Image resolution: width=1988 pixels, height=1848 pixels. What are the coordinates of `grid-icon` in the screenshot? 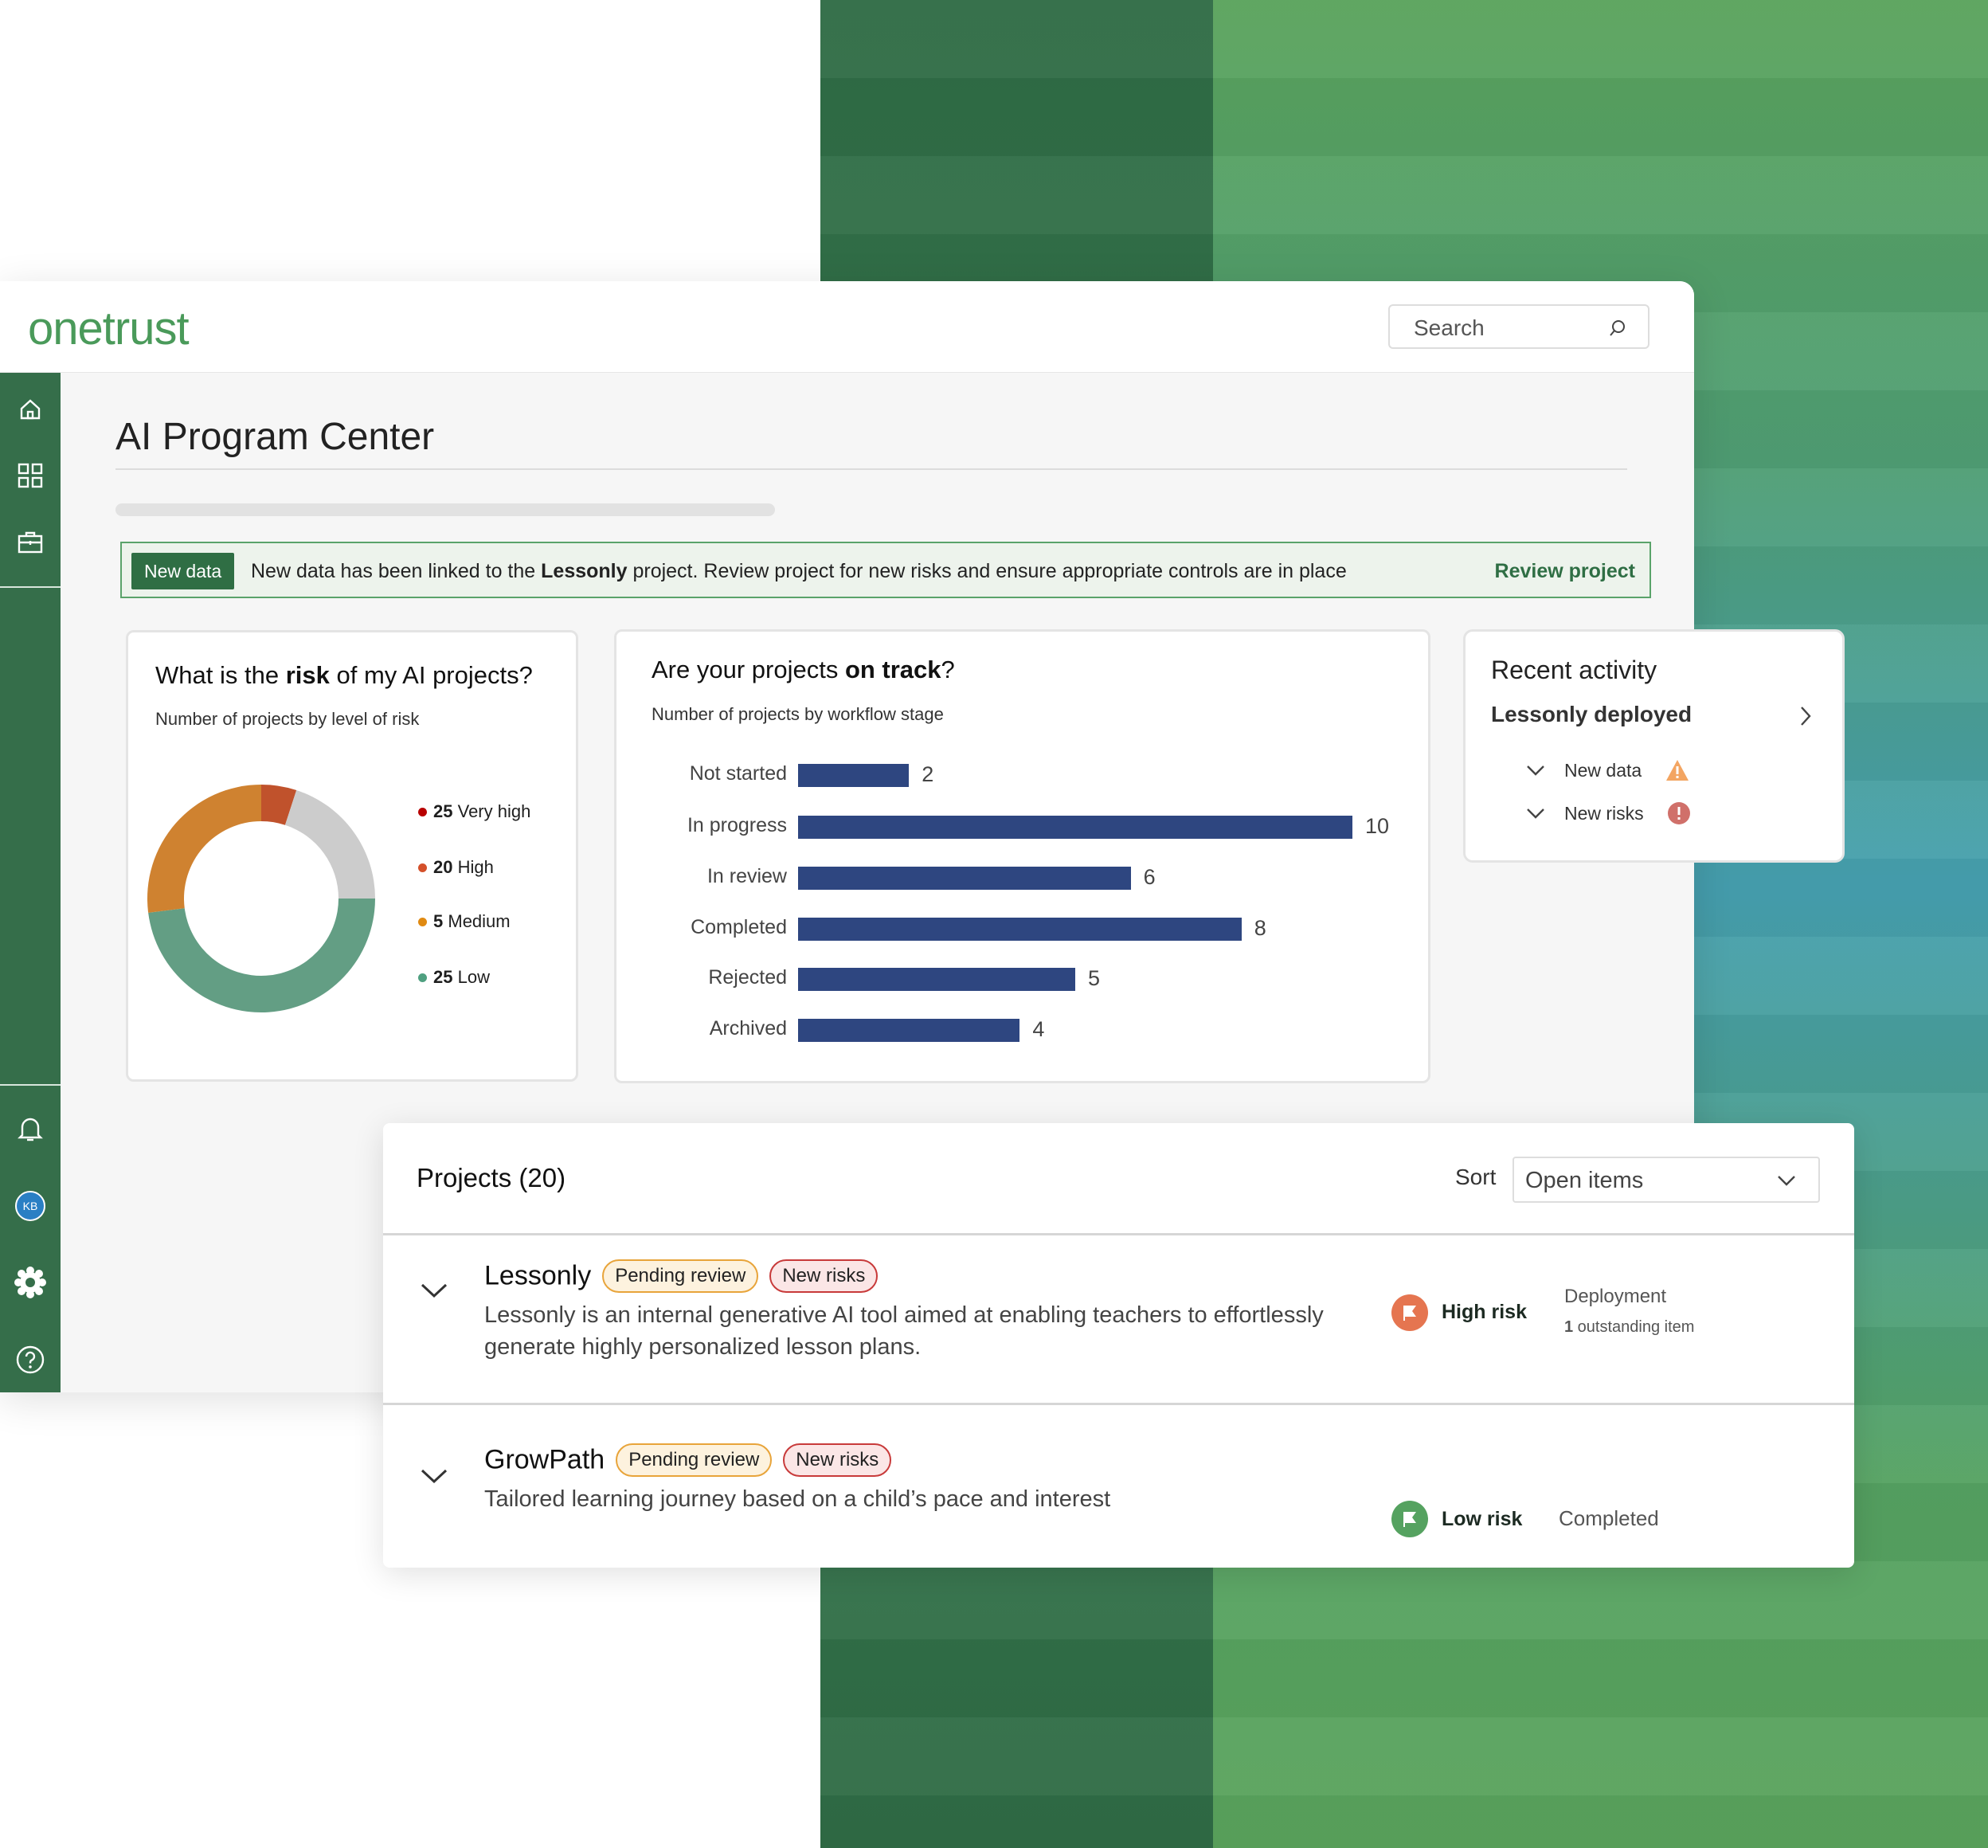 It's located at (30, 475).